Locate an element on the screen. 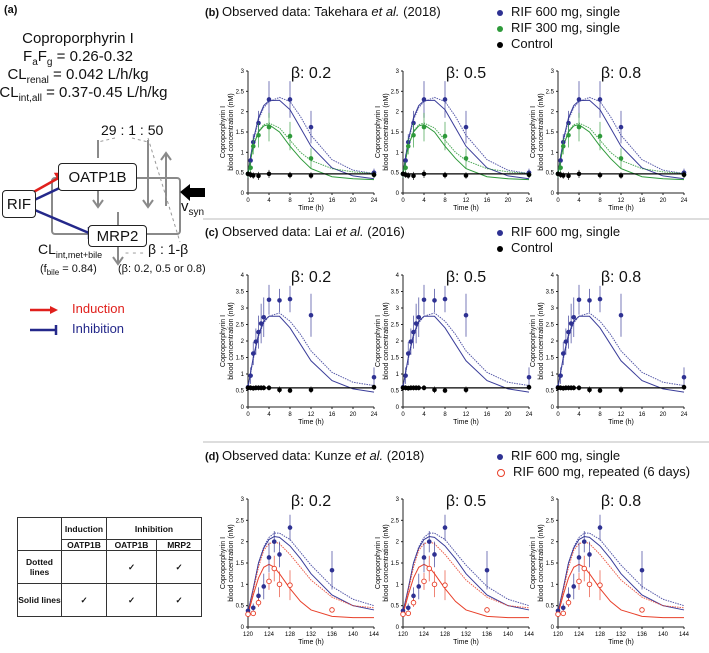 This screenshot has height=653, width=709. legend-item: RIF 600 mg, single is located at coordinates (558, 11).